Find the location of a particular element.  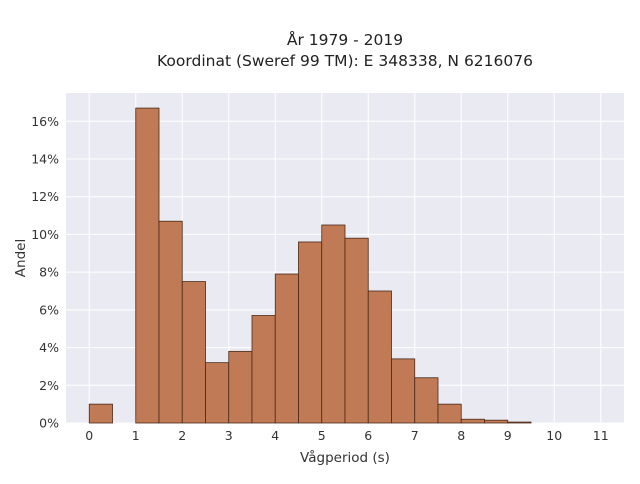

y-tick-label: 10% is located at coordinates (45, 234).